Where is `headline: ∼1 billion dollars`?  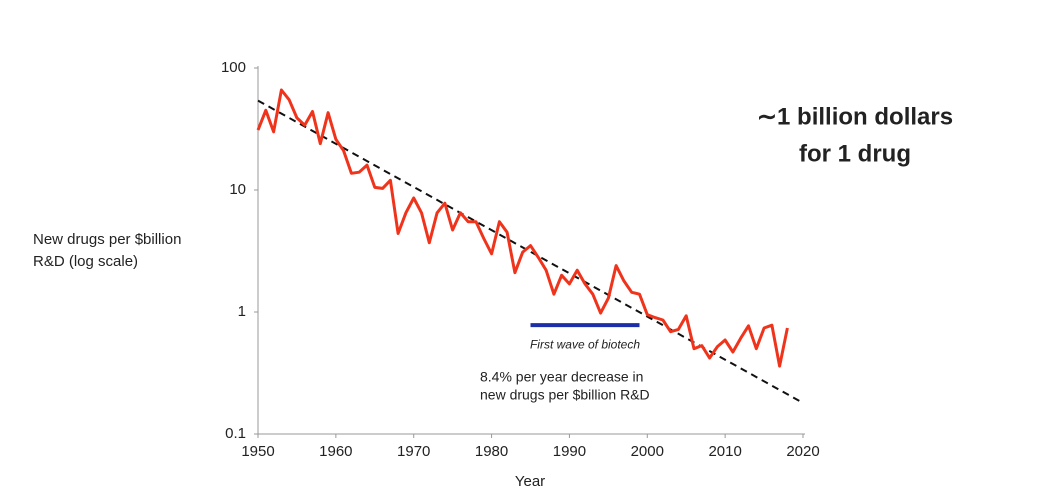
headline: ∼1 billion dollars is located at coordinates (855, 116).